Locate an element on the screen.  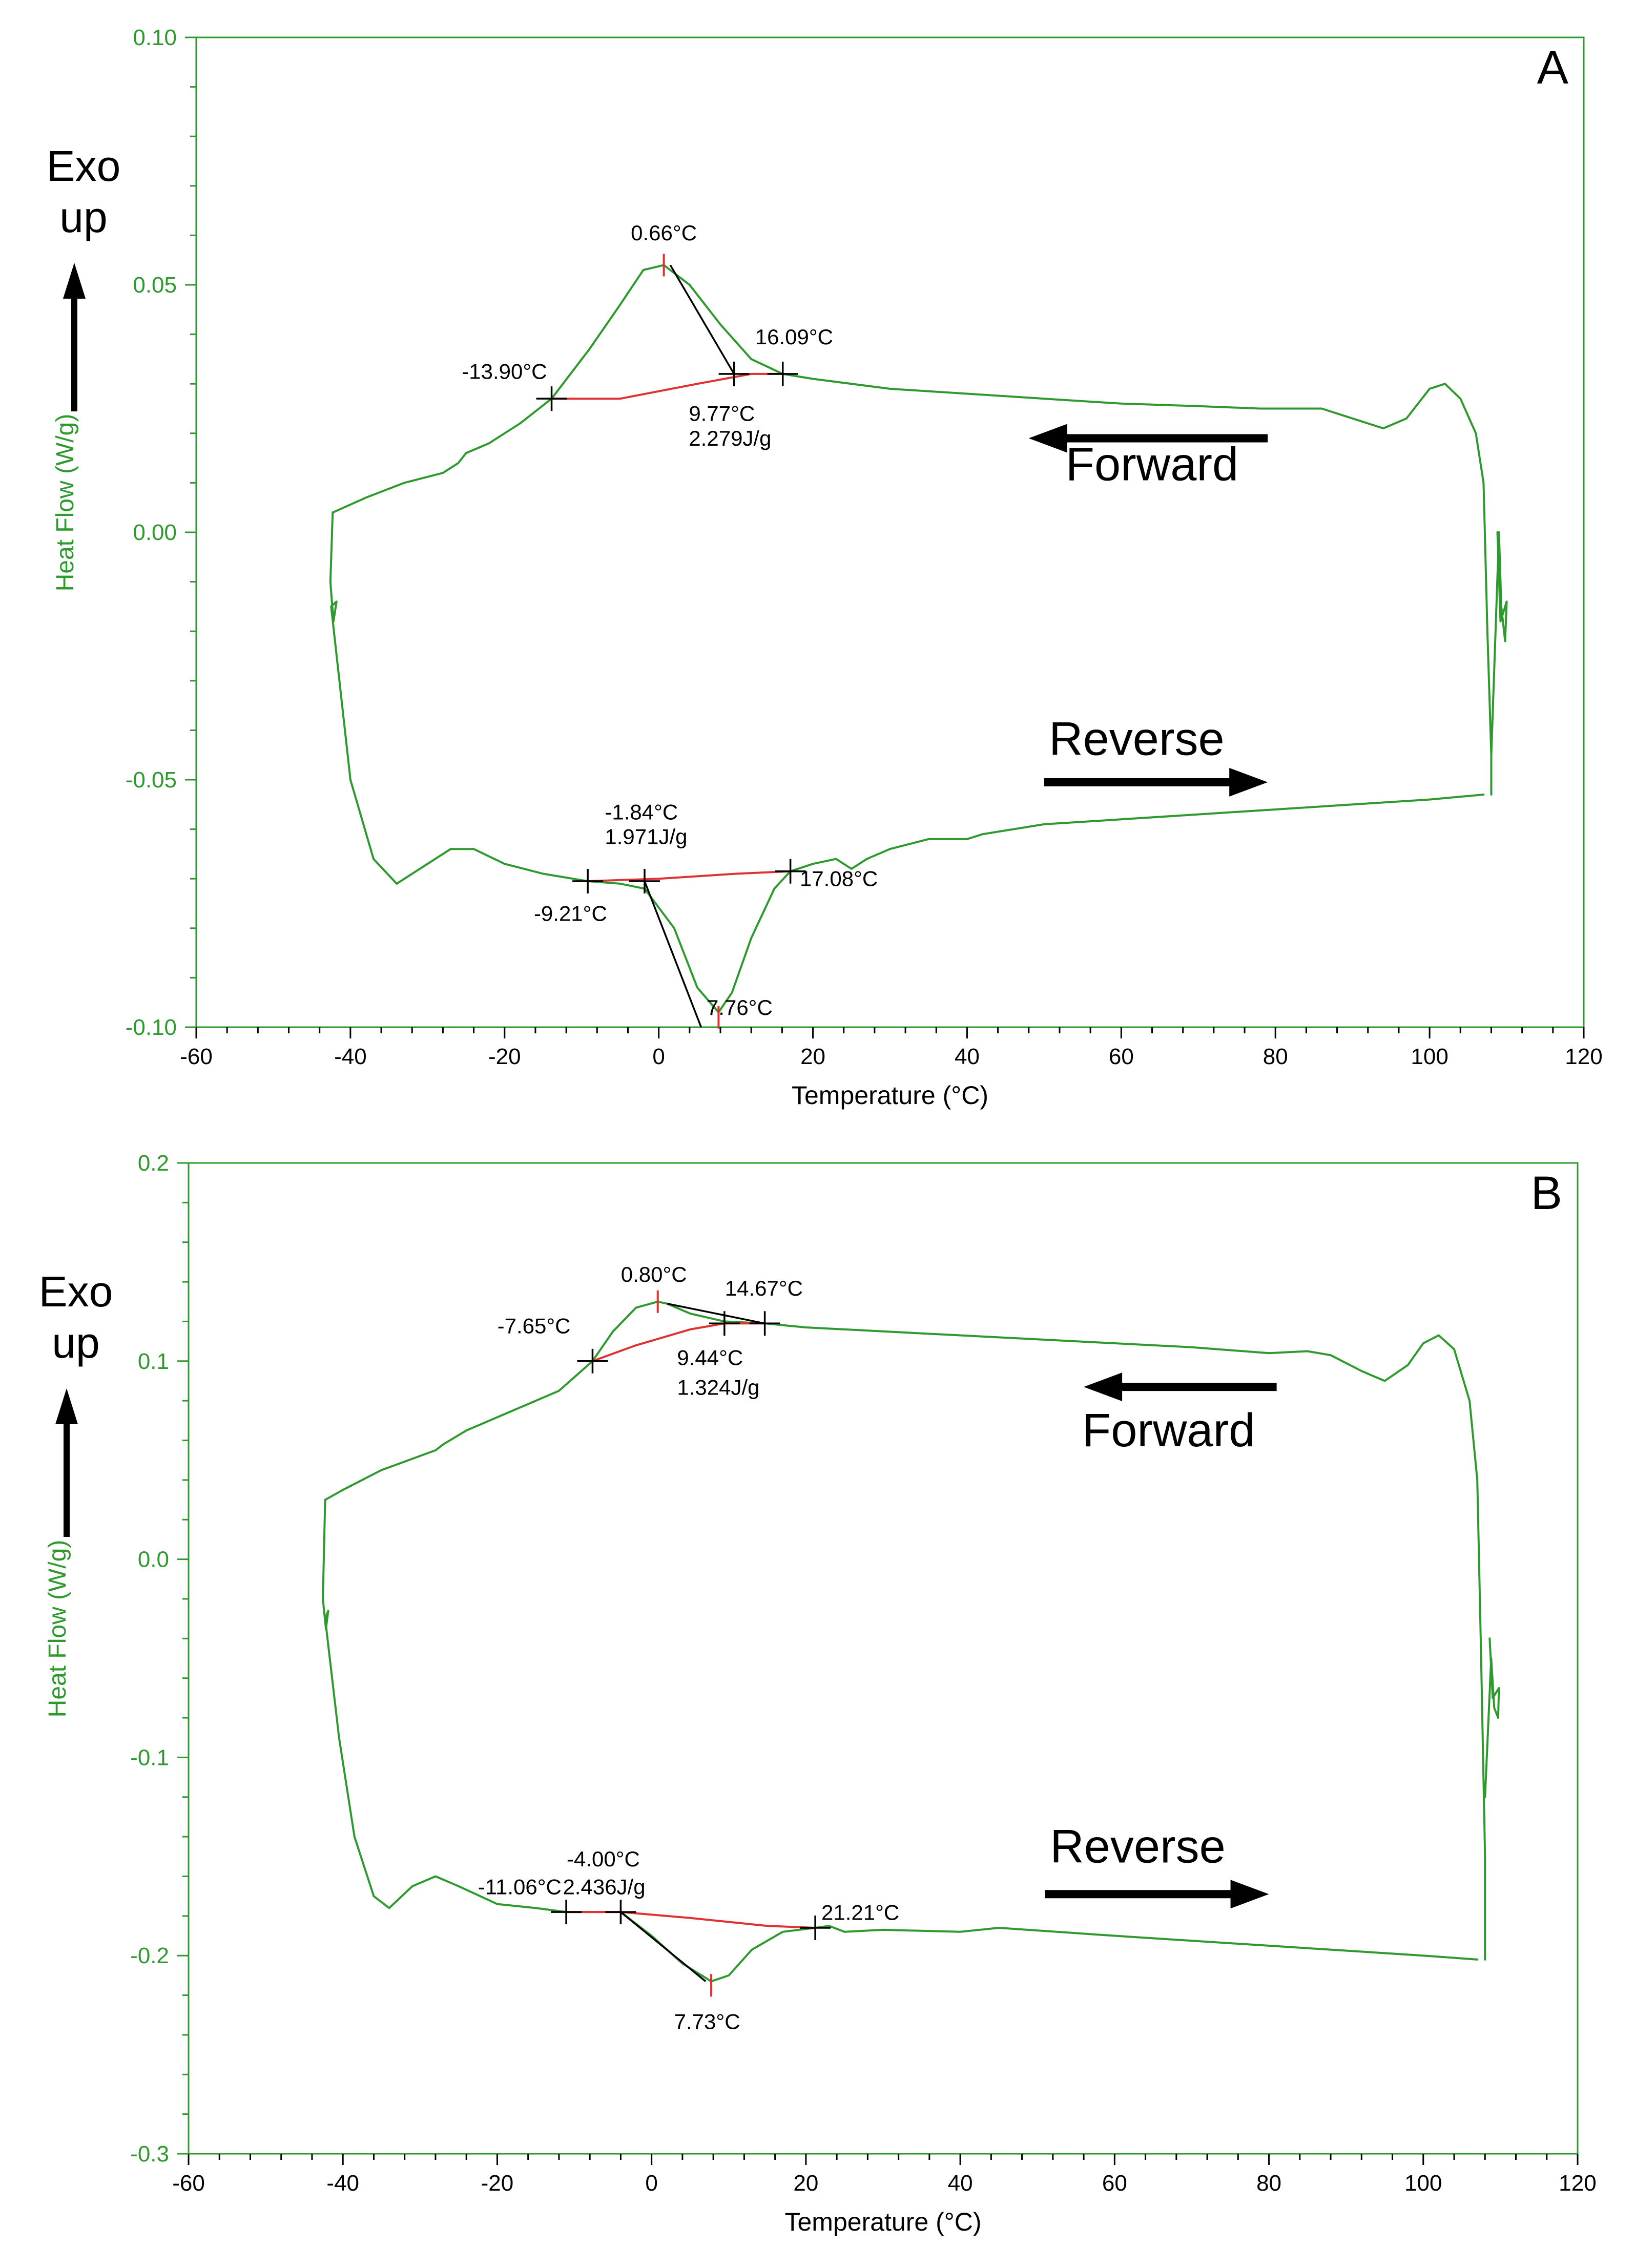
y-tick-label: -0.05 is located at coordinates (151, 780).